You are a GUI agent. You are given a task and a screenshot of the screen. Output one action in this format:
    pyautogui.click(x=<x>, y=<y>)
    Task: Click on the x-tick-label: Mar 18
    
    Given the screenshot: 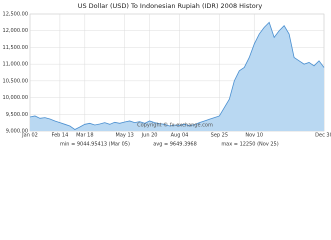 What is the action you would take?
    pyautogui.click(x=84, y=136)
    